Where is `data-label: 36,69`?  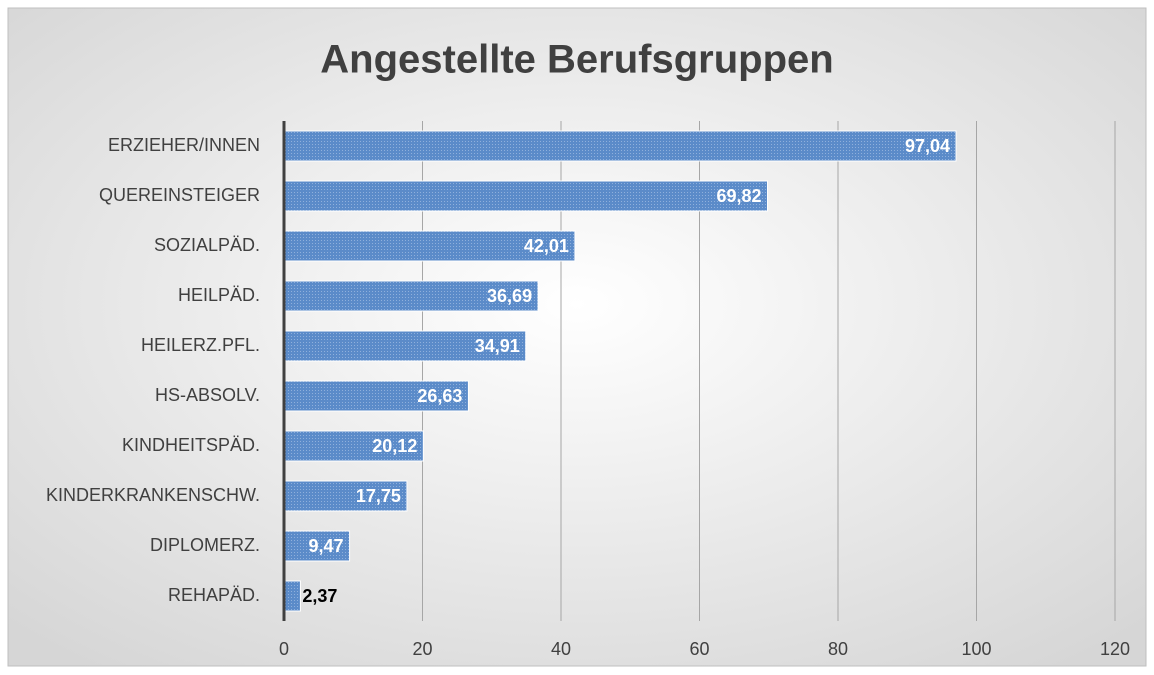
data-label: 36,69 is located at coordinates (509, 296).